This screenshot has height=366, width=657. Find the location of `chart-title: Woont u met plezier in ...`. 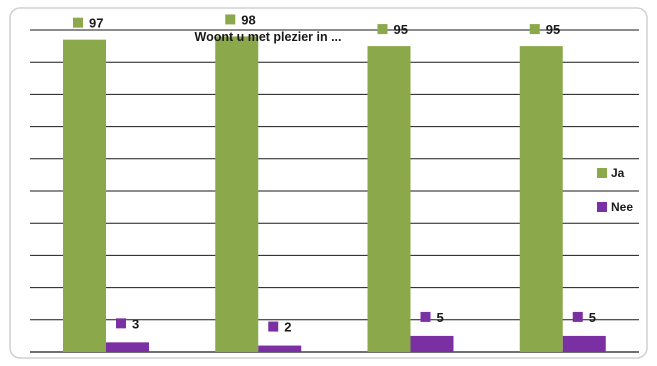

chart-title: Woont u met plezier in ... is located at coordinates (268, 37).